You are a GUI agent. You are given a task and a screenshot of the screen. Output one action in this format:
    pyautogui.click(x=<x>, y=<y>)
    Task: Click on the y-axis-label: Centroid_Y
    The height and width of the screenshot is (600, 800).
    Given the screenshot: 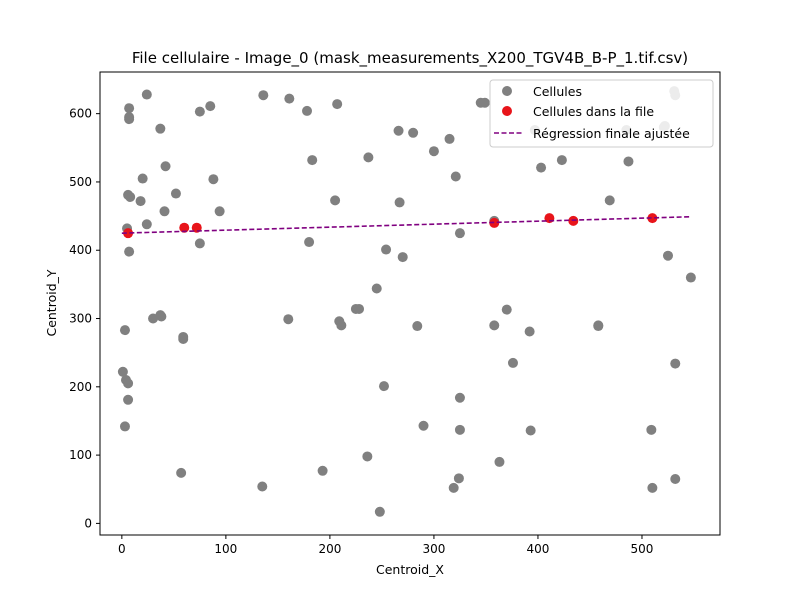 What is the action you would take?
    pyautogui.click(x=51, y=302)
    